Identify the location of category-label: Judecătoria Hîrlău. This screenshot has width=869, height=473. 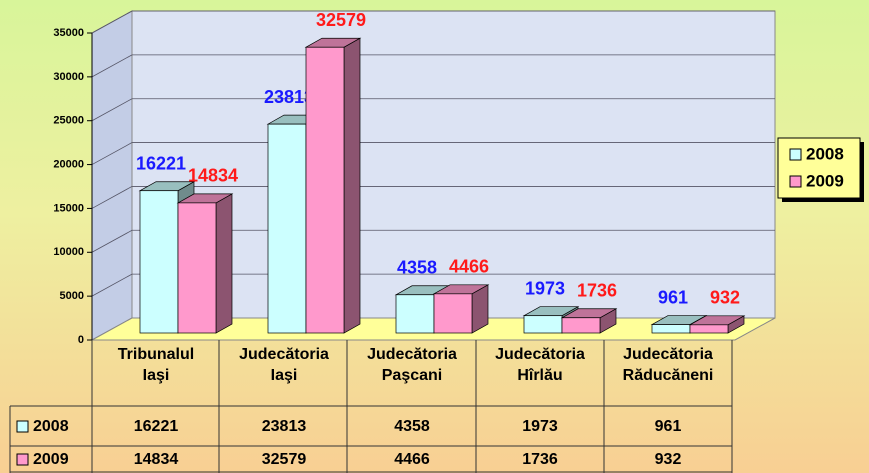
(540, 365).